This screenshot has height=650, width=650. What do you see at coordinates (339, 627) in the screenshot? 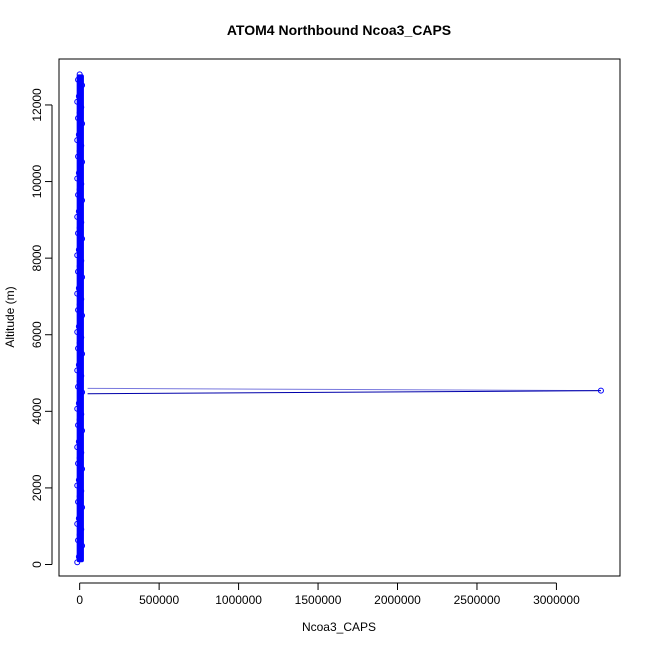
I see `x-axis-label: Ncoa3_CAPS` at bounding box center [339, 627].